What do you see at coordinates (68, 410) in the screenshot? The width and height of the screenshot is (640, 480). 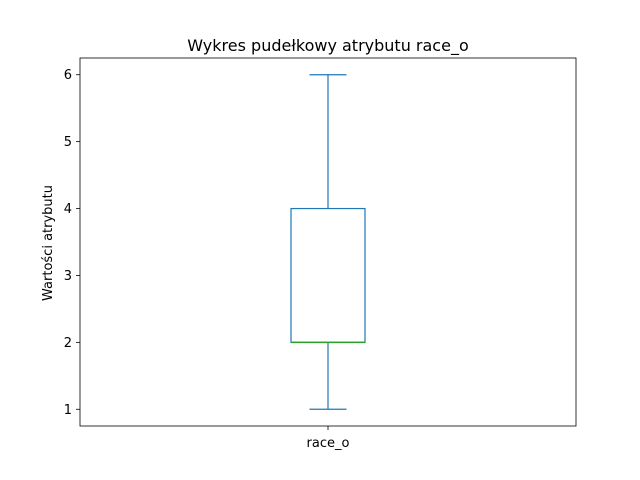 I see `y-tick-label: 1` at bounding box center [68, 410].